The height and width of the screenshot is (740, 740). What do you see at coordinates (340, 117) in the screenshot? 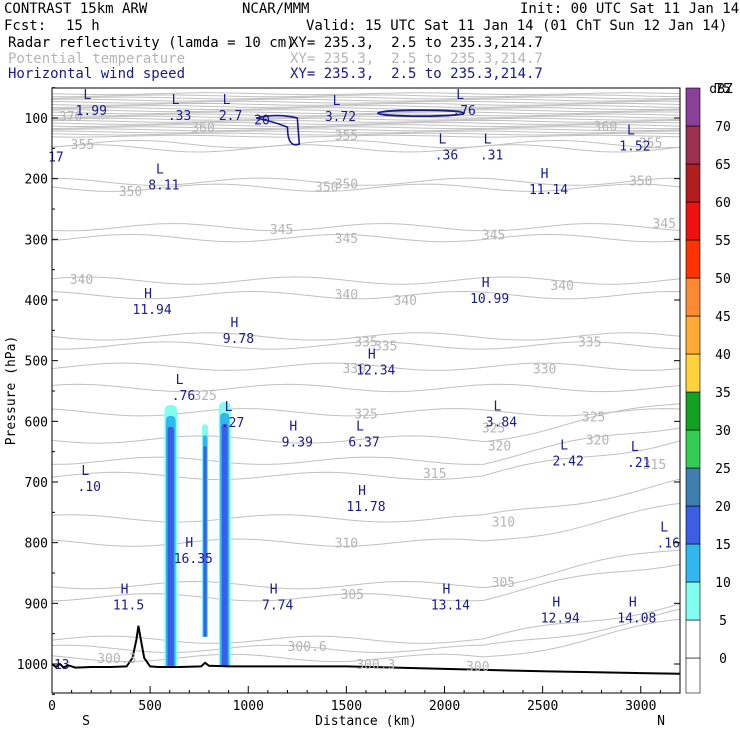
I see `wind-extremum-value: 3.72` at bounding box center [340, 117].